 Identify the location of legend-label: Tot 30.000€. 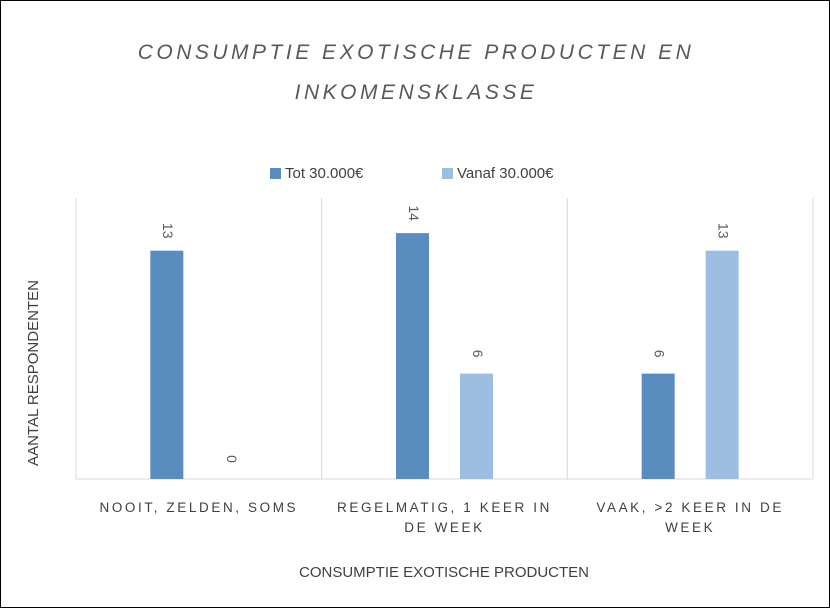
(324, 173).